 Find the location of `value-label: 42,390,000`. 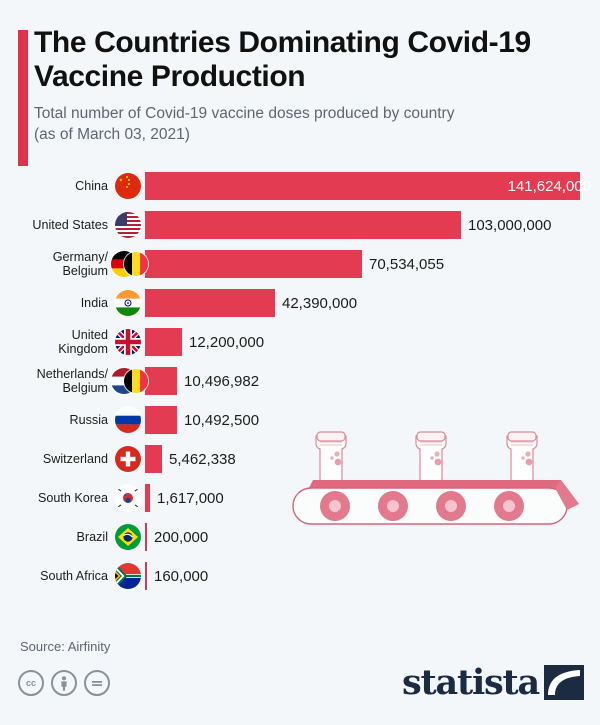

value-label: 42,390,000 is located at coordinates (320, 303).